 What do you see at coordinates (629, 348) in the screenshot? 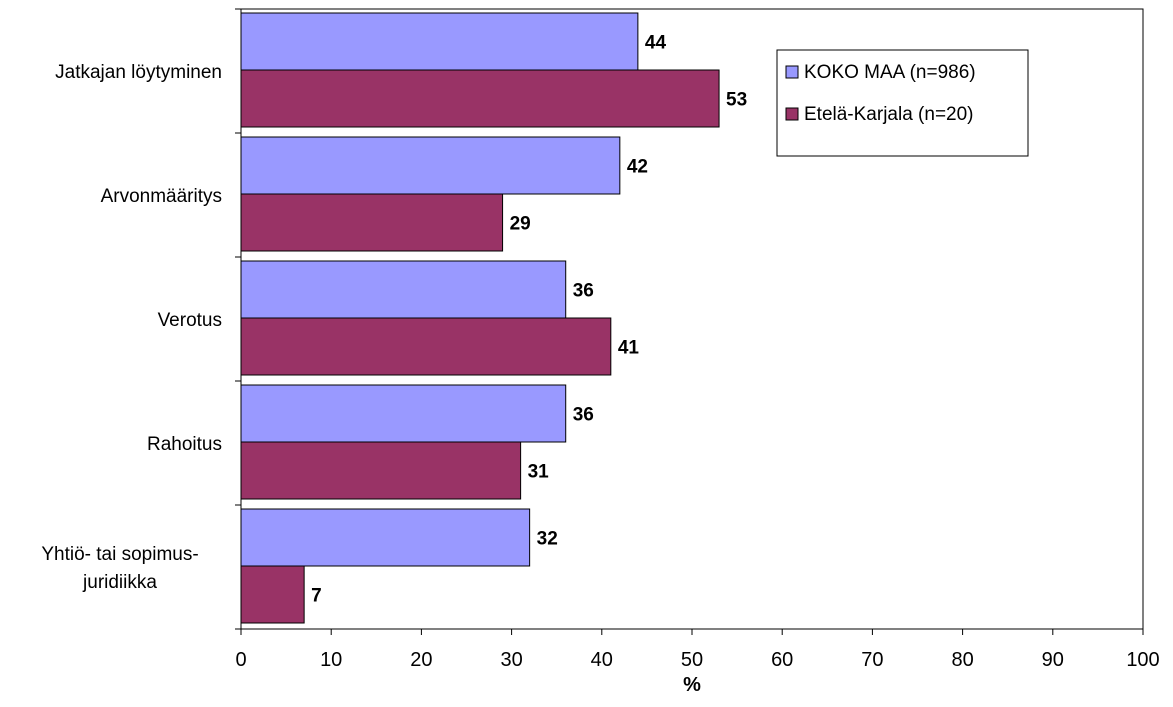
I see `data-label-s1-c2: 41` at bounding box center [629, 348].